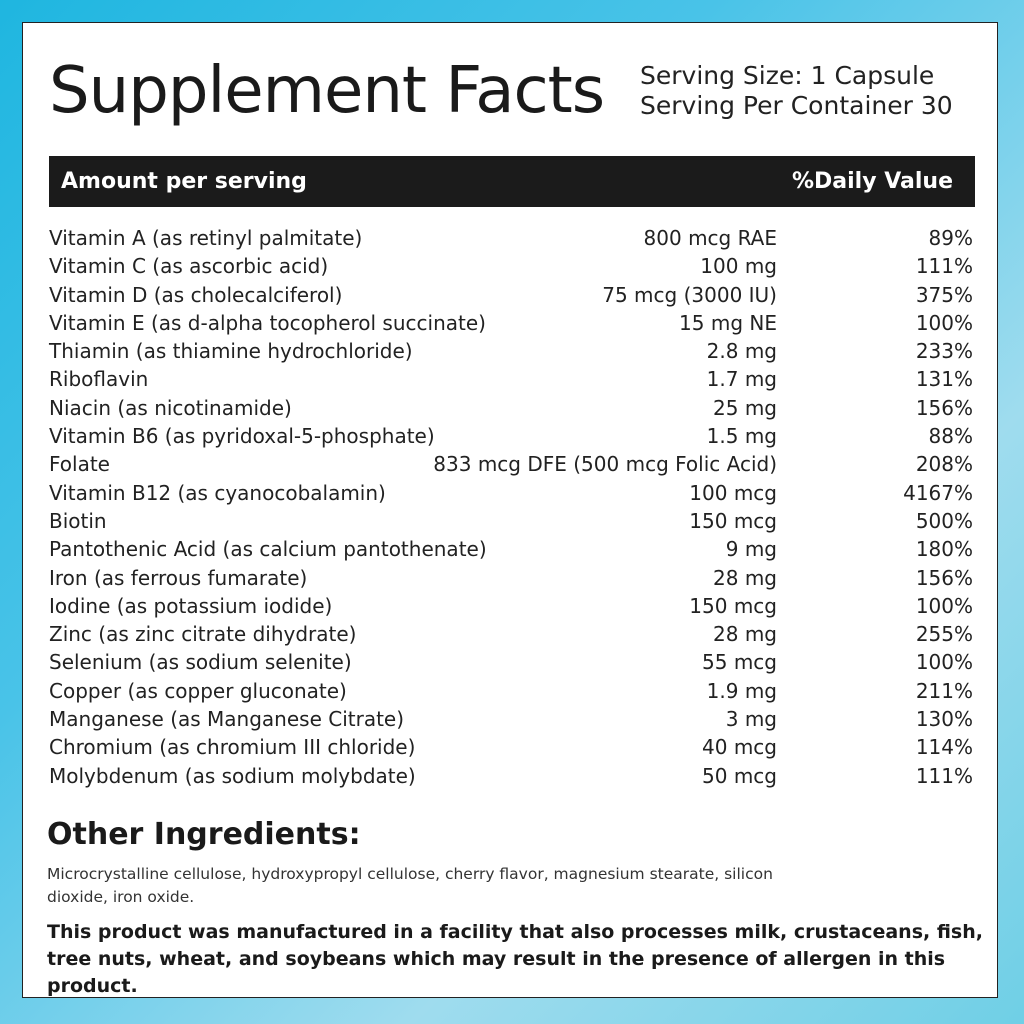 This screenshot has width=1024, height=1024. Describe the element at coordinates (751, 549) in the screenshot. I see `nutrient-amount: 9 mg` at that location.